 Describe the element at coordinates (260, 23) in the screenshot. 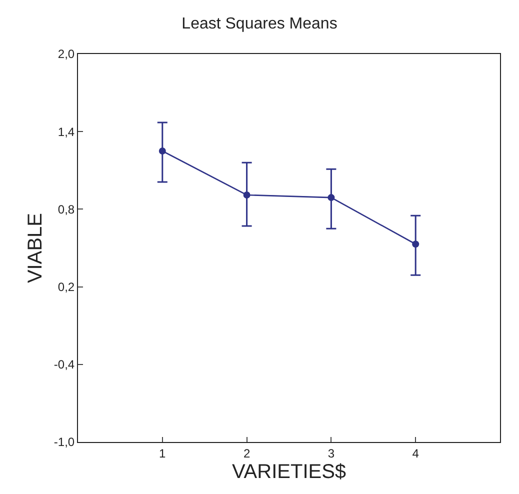

I see `chart-title: Least Squares Means` at that location.